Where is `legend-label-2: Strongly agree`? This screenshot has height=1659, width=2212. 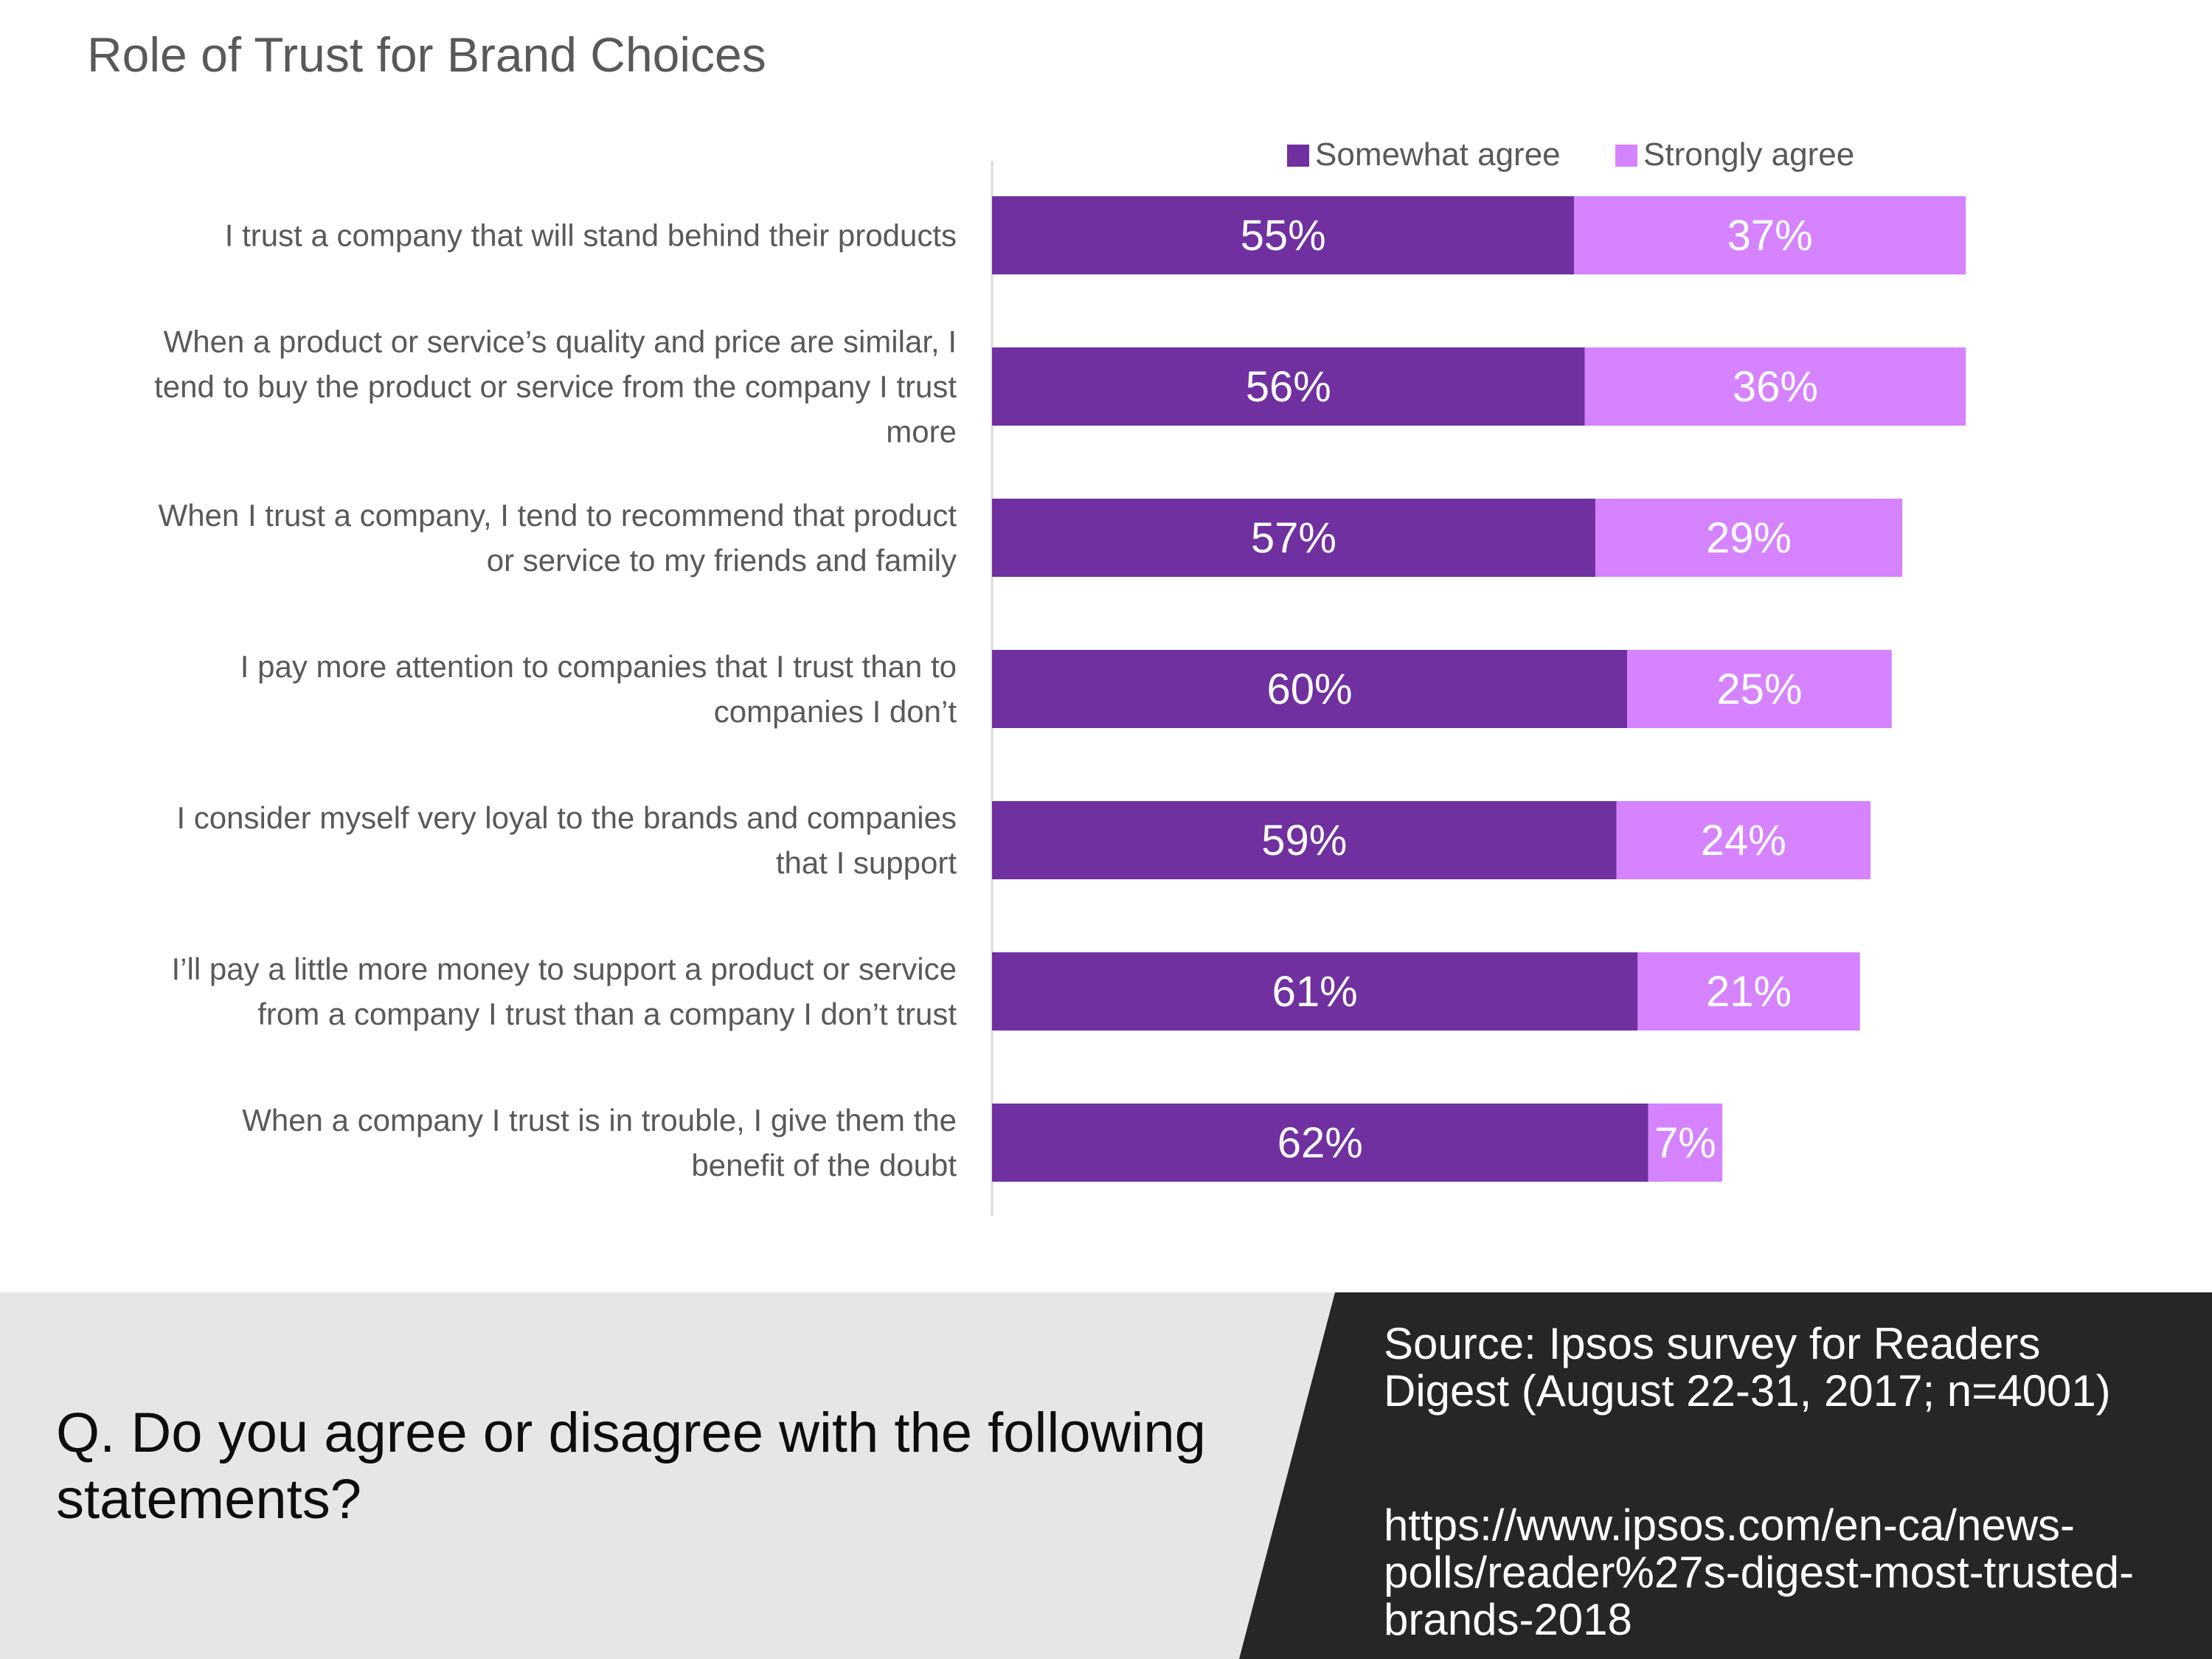
legend-label-2: Strongly agree is located at coordinates (1749, 154).